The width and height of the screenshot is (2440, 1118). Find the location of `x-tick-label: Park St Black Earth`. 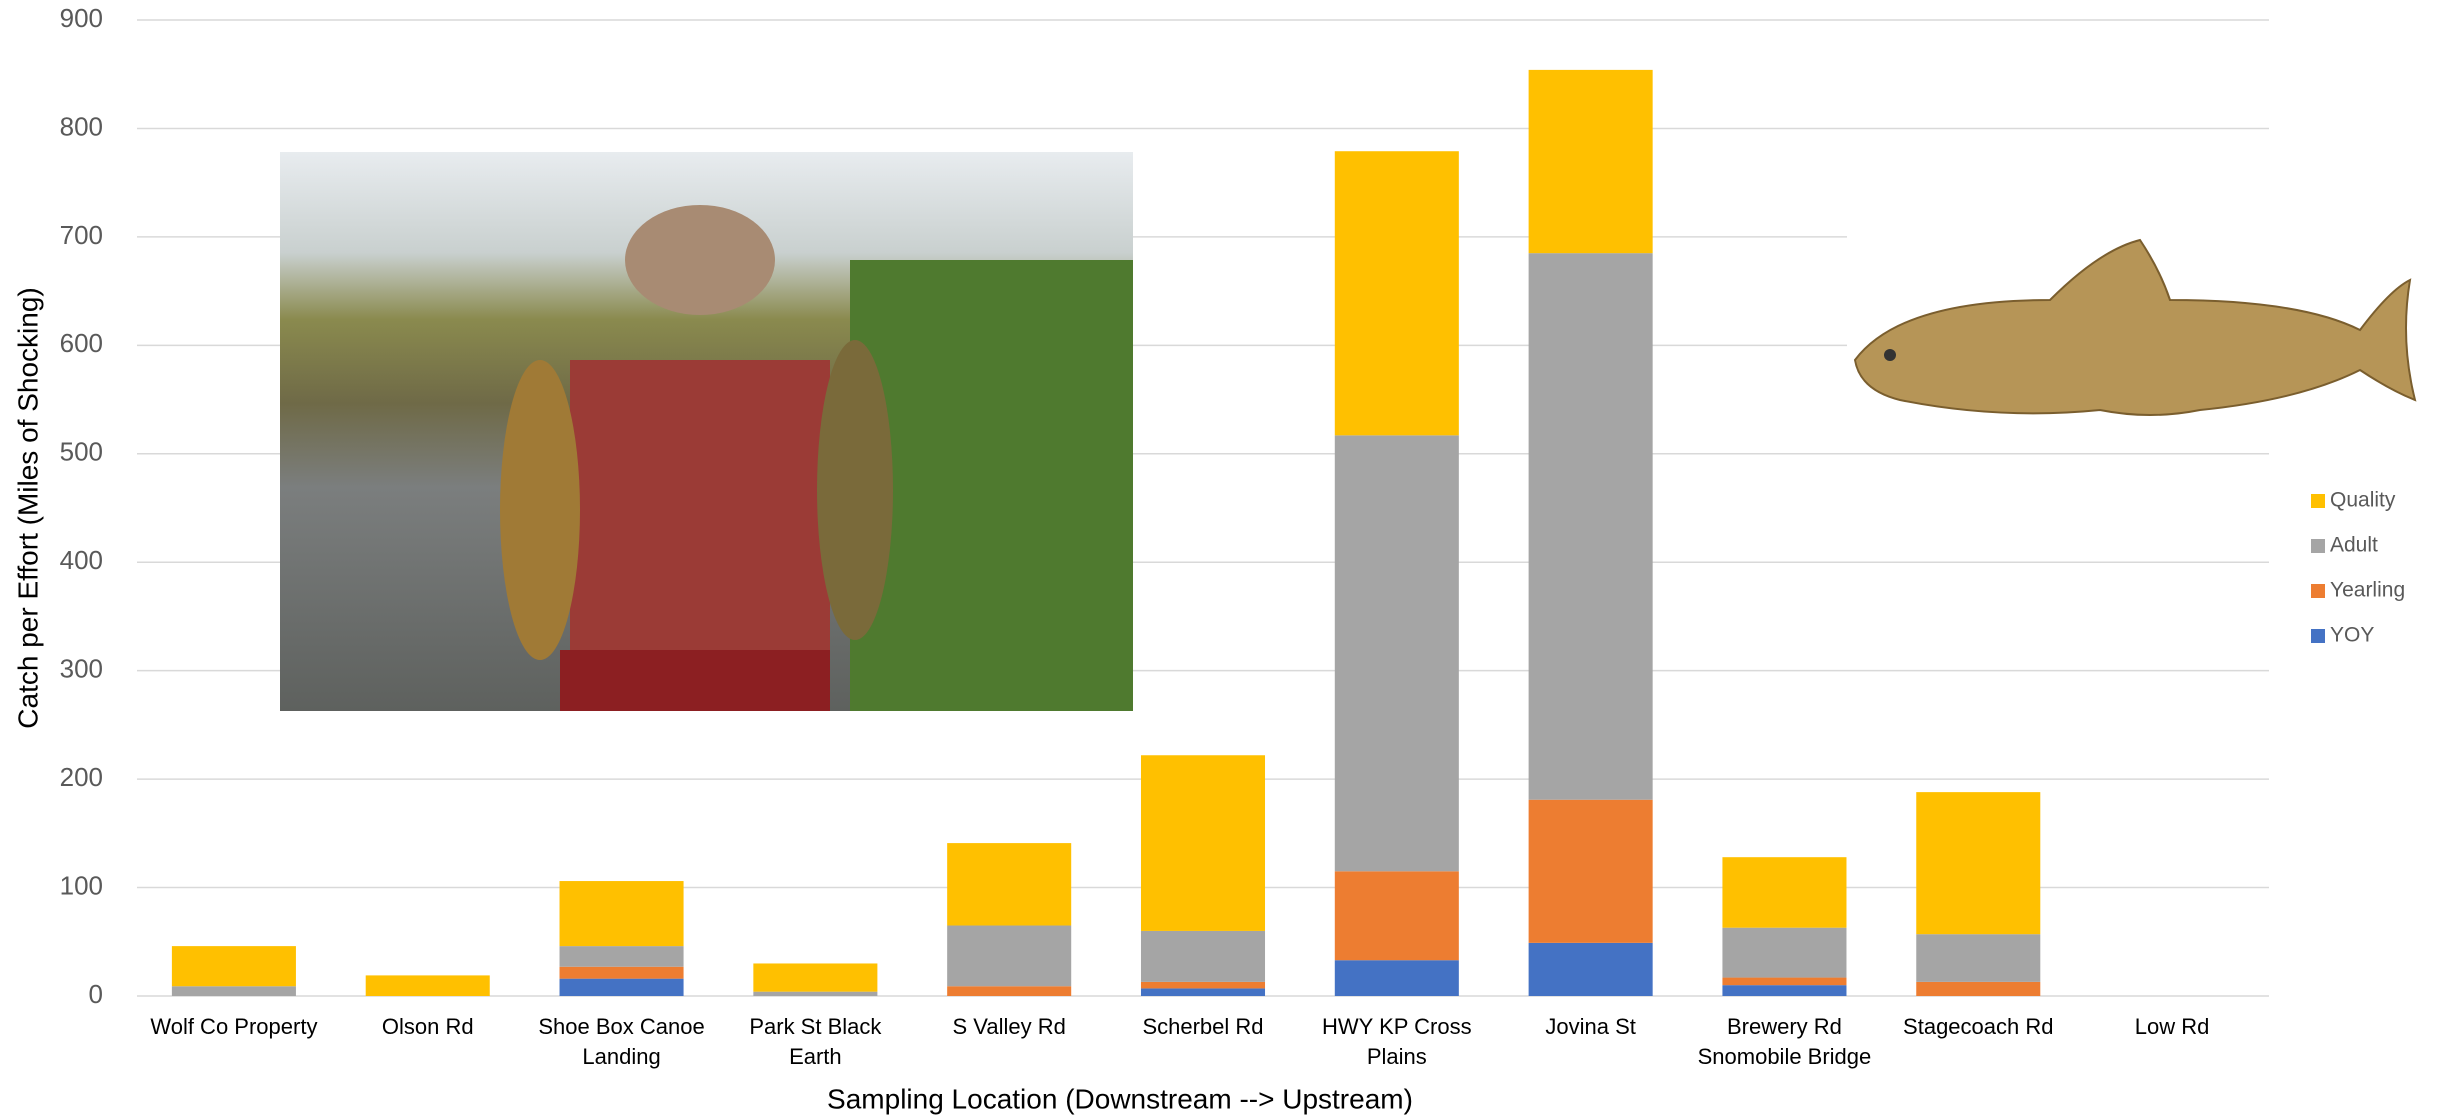

x-tick-label: Park St Black Earth is located at coordinates (815, 1041).